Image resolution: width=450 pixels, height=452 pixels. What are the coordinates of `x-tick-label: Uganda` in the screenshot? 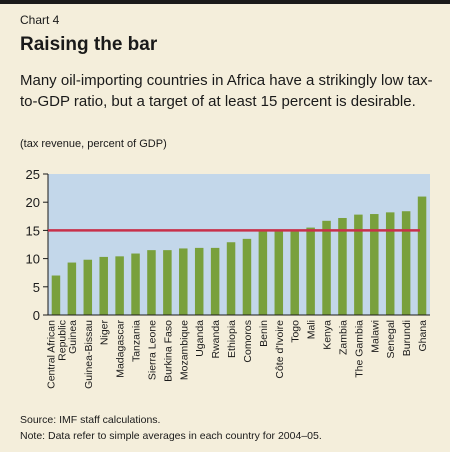 It's located at (200, 338).